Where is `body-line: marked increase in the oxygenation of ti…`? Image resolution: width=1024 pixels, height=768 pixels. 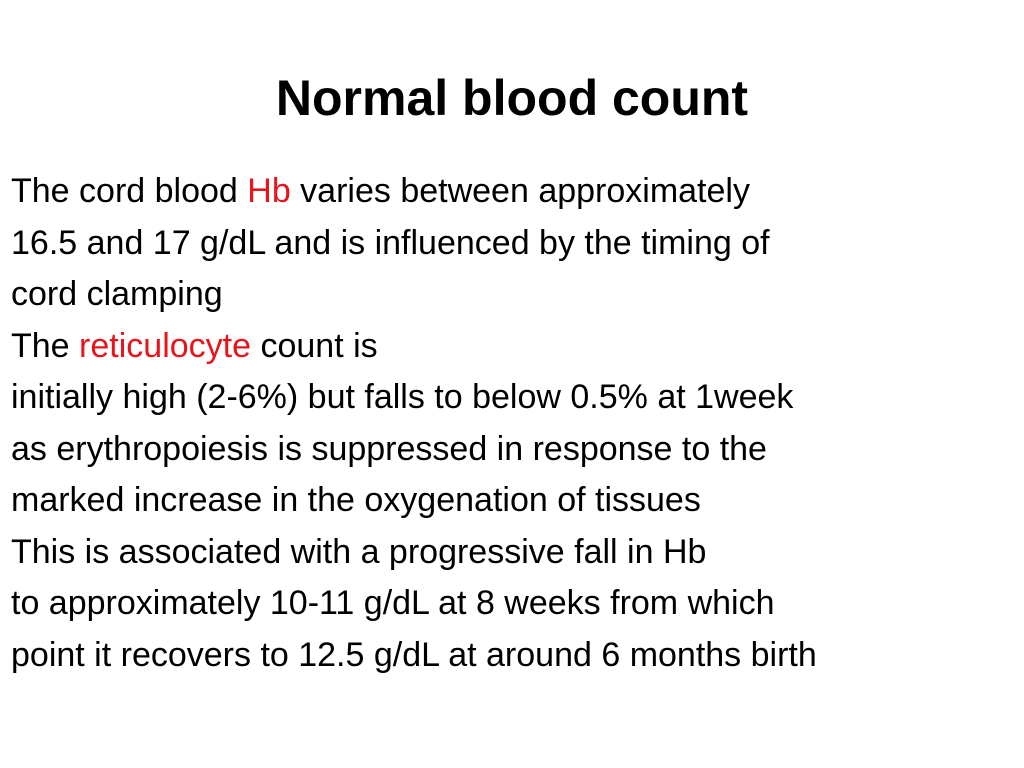
body-line: marked increase in the oxygenation of ti… is located at coordinates (356, 500).